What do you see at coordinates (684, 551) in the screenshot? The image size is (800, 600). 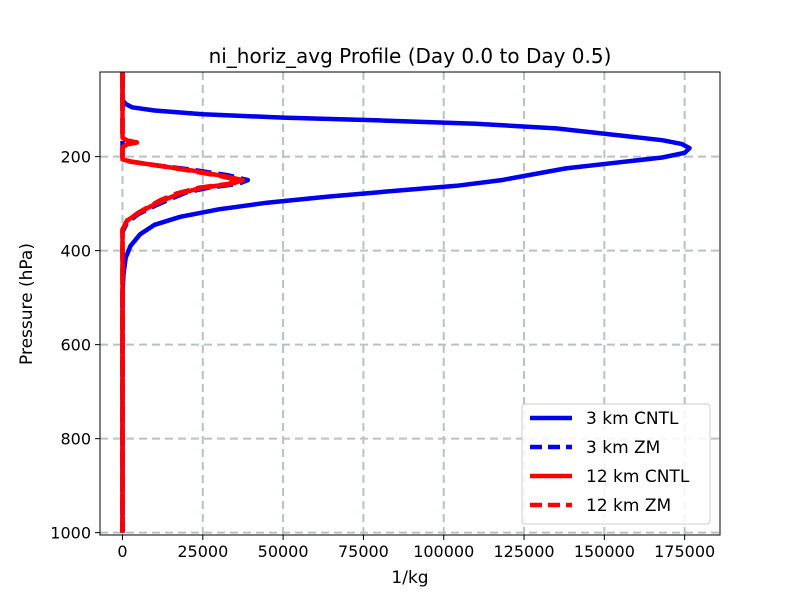 I see `x-tick-label: 175000` at bounding box center [684, 551].